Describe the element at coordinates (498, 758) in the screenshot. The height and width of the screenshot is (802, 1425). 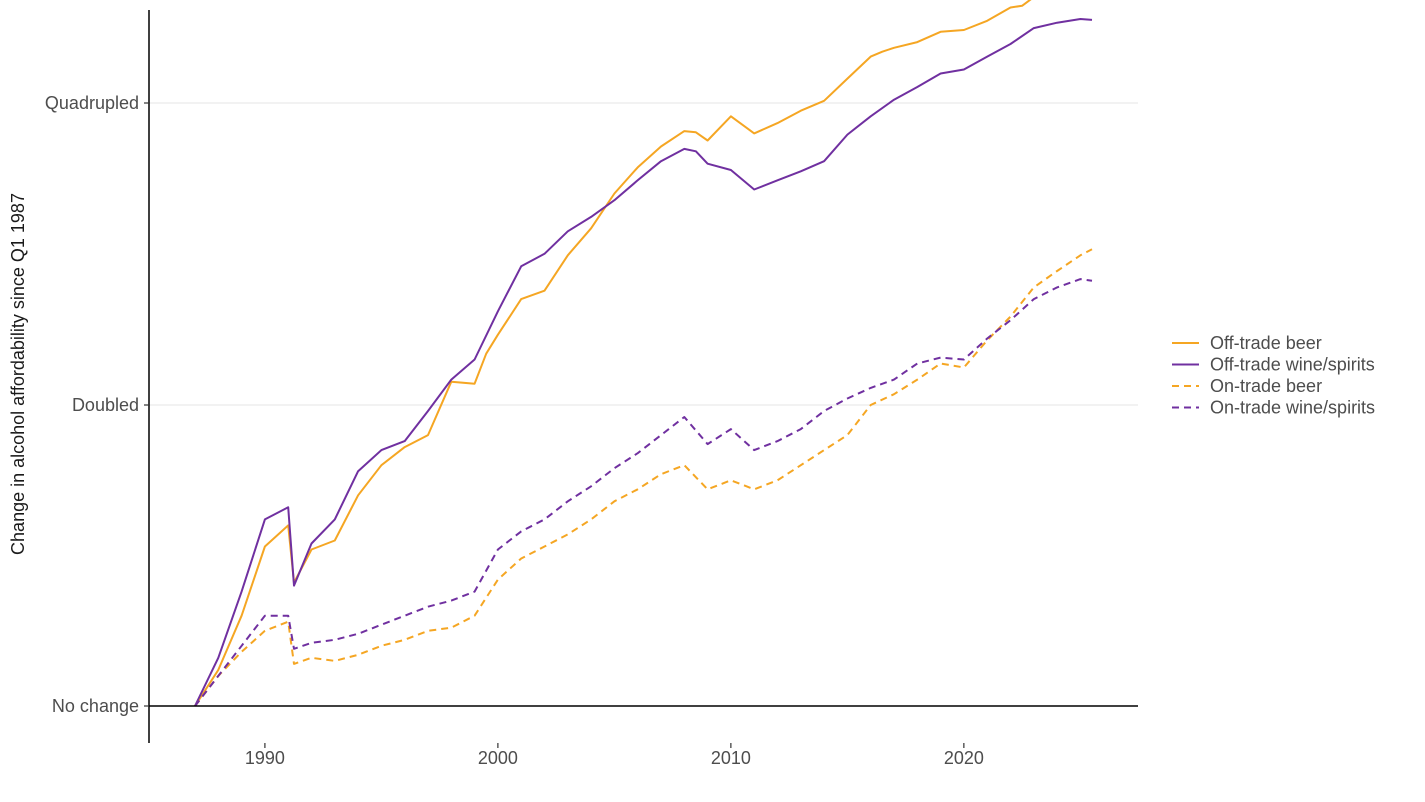
I see `x-tick-label: 2000` at that location.